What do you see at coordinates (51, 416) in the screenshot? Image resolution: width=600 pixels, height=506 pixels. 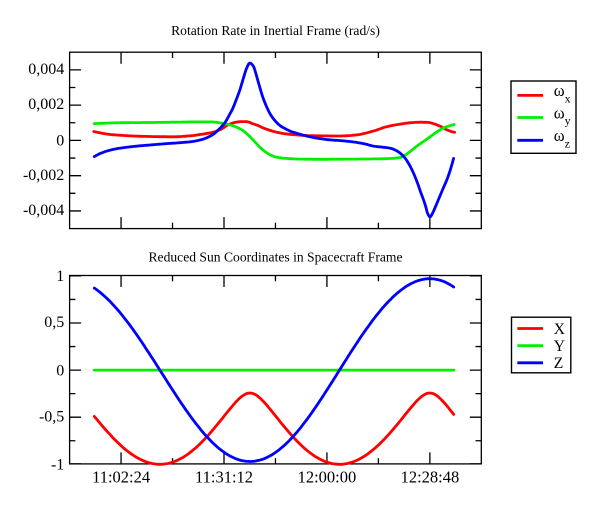 I see `svg-text: -0,5` at bounding box center [51, 416].